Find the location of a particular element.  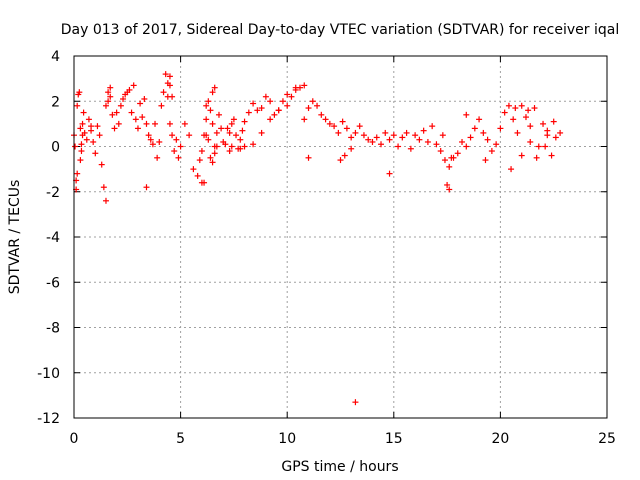

y-tick-label: -10 is located at coordinates (48, 374).